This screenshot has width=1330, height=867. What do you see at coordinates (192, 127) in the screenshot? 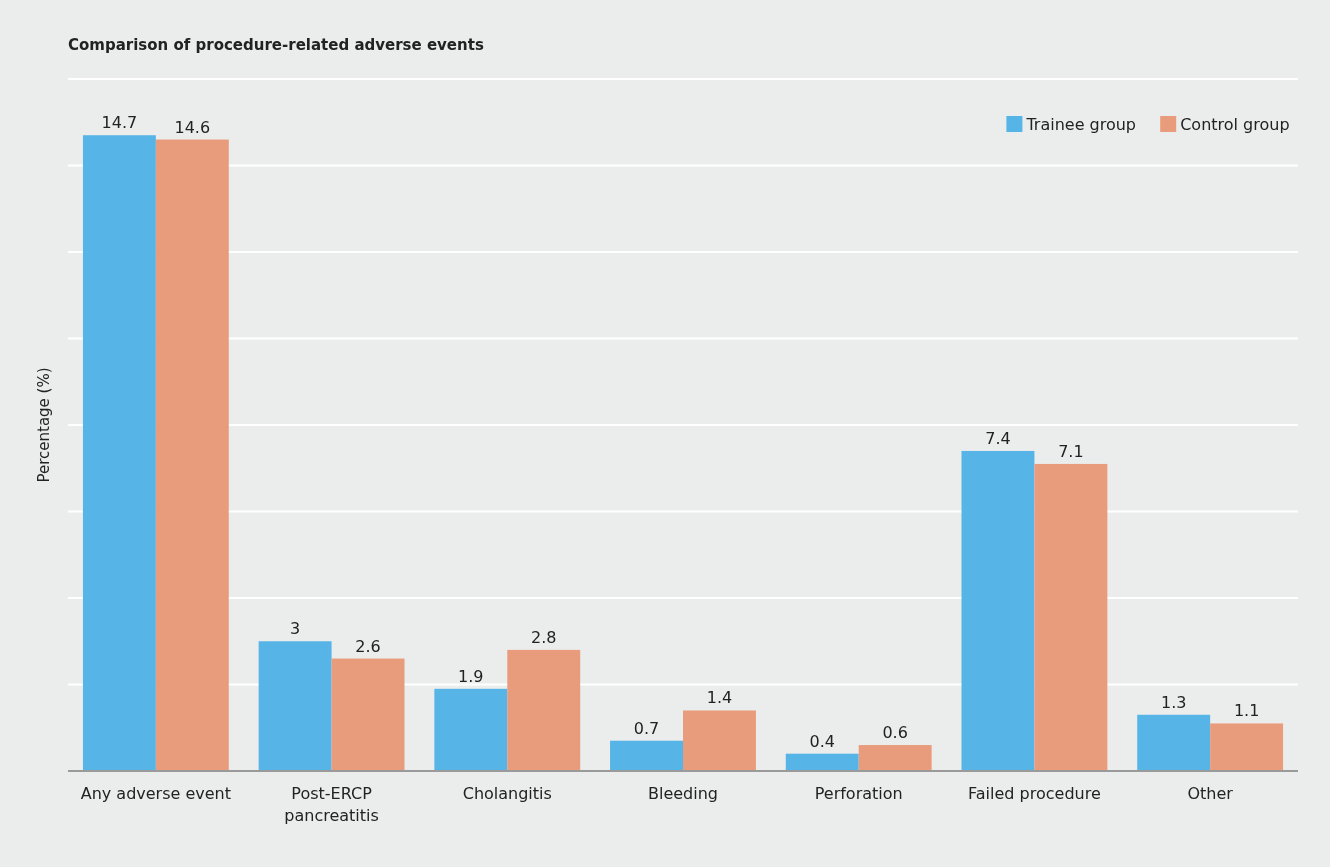
I see `data-label: 14.6` at bounding box center [192, 127].